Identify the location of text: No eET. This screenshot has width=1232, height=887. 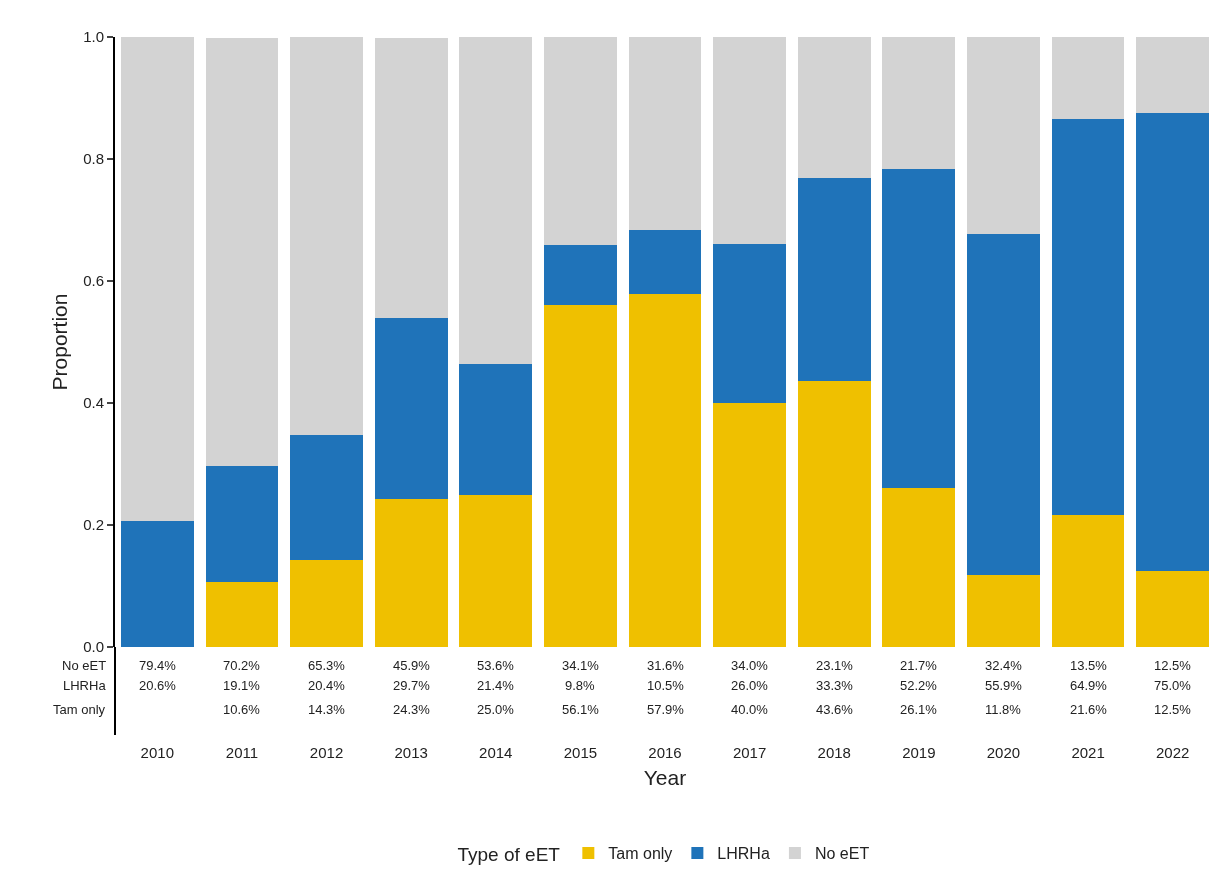
(84, 665).